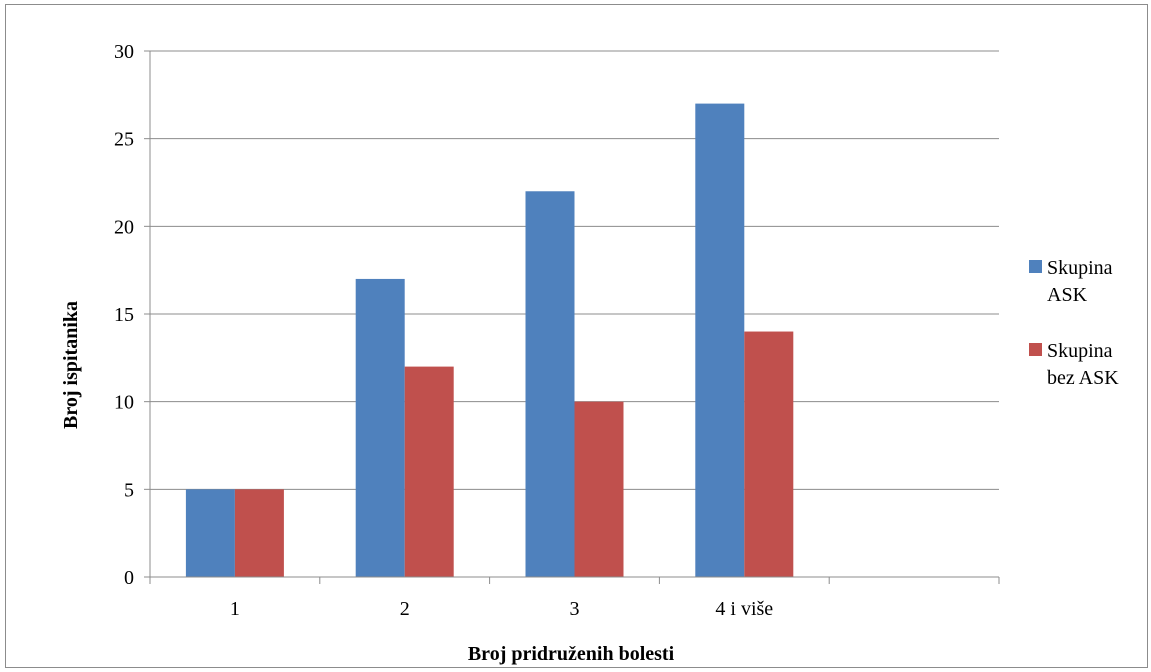 The image size is (1151, 672). What do you see at coordinates (124, 140) in the screenshot?
I see `y-tick-label: 25` at bounding box center [124, 140].